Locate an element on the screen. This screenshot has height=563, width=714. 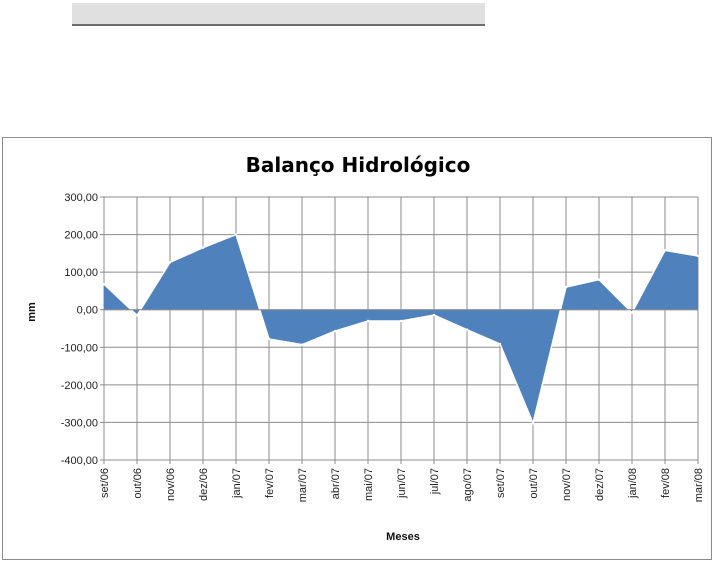
y-tick-label: -400,00 is located at coordinates (79, 461).